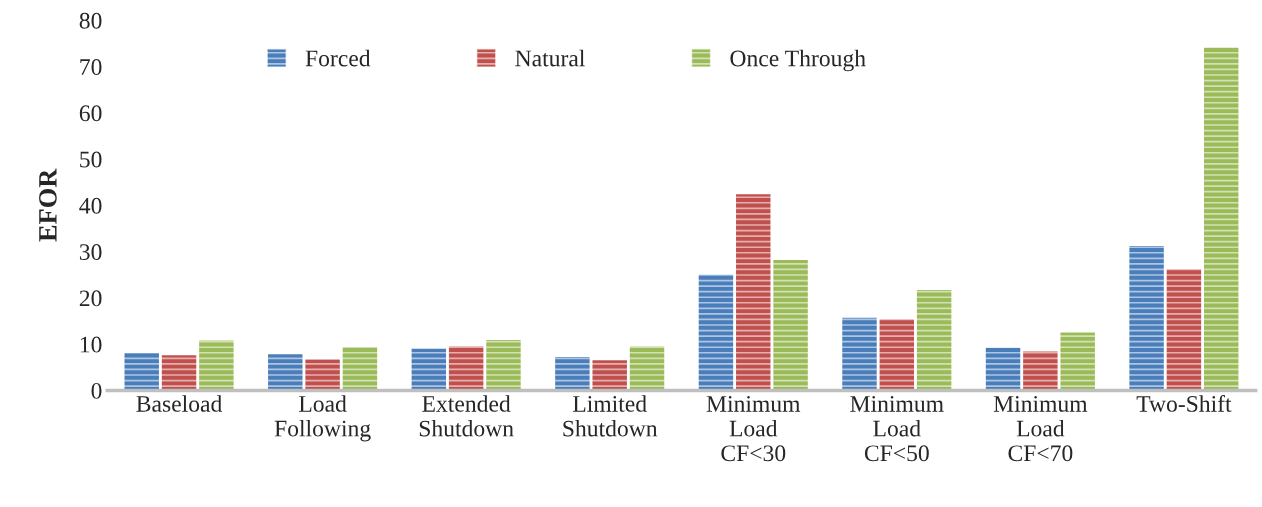 Image resolution: width=1262 pixels, height=507 pixels. What do you see at coordinates (753, 429) in the screenshot?
I see `x-tick-label: Minimum Load CF<30` at bounding box center [753, 429].